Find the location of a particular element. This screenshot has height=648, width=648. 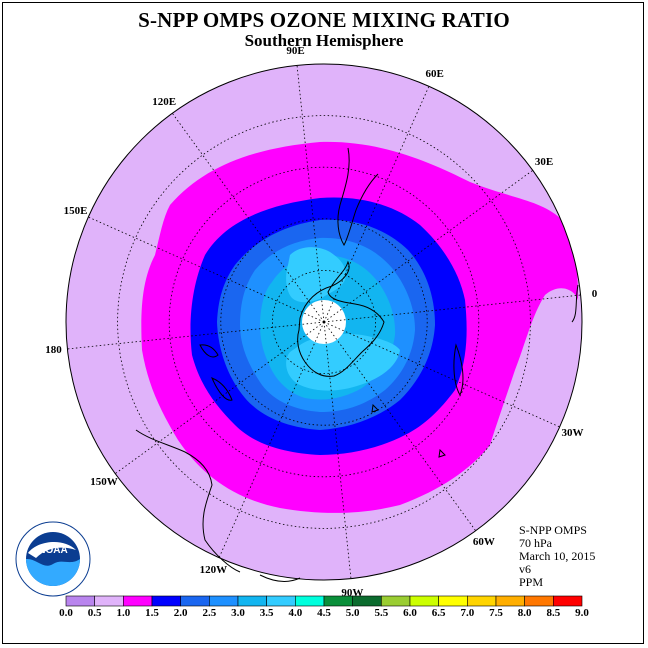

longitude-label: 90E is located at coordinates (295, 51).